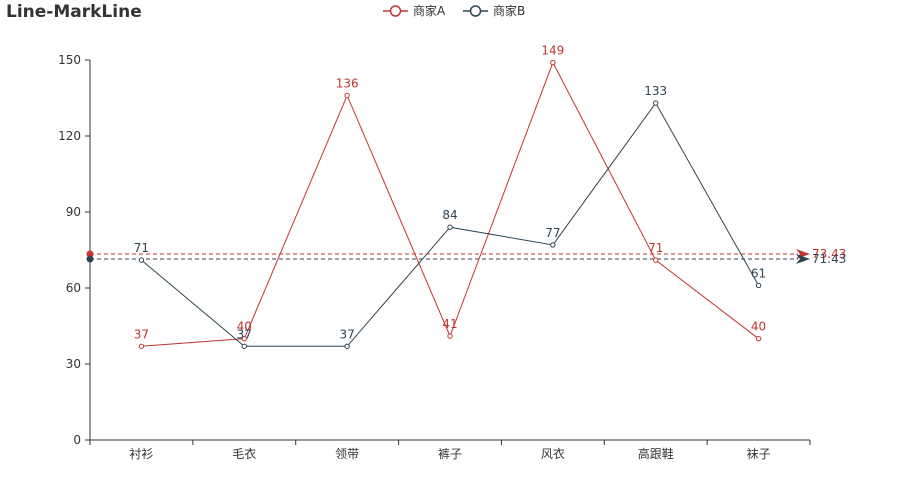  What do you see at coordinates (244, 334) in the screenshot?
I see `data-label-s1-1: 37` at bounding box center [244, 334].